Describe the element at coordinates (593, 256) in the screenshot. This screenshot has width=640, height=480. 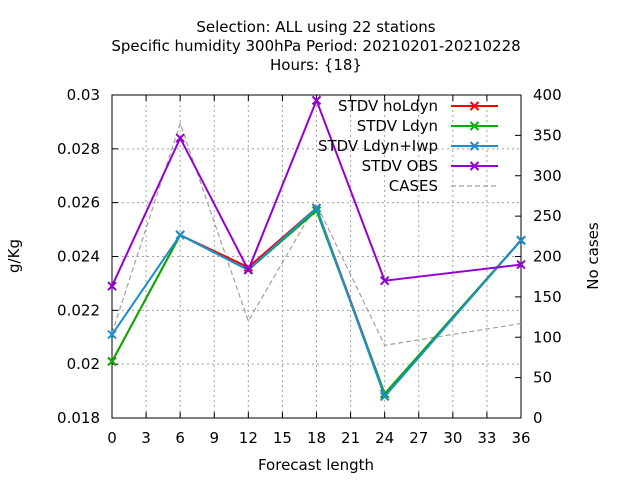
I see `y2-axis-label: No cases` at that location.